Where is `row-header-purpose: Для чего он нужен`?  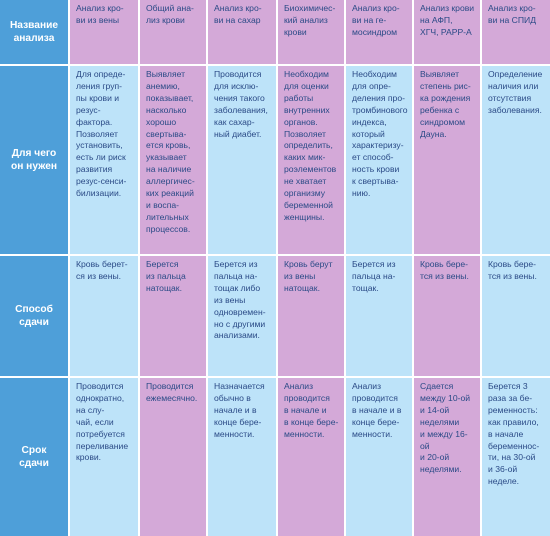 row-header-purpose: Для чего он нужен is located at coordinates (34, 160).